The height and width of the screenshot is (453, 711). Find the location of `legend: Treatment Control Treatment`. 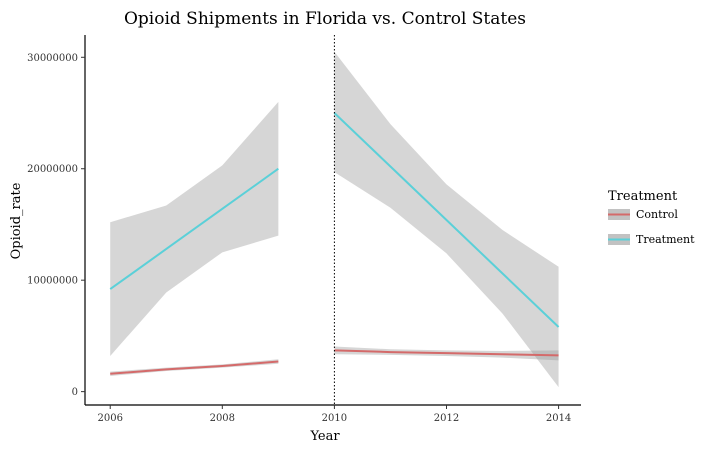

legend: Treatment Control Treatment is located at coordinates (651, 217).